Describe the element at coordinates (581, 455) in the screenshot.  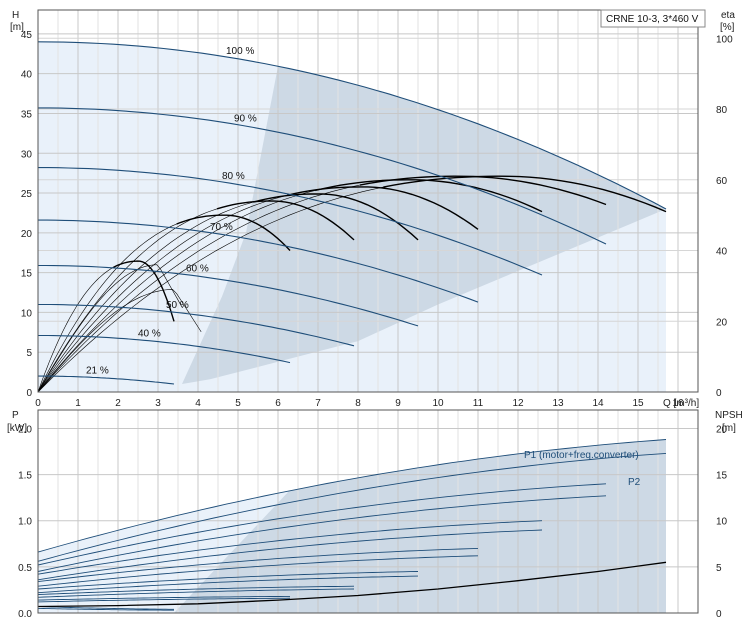
I see `p1-series-label: P1 (motor+freq.converter)` at that location.